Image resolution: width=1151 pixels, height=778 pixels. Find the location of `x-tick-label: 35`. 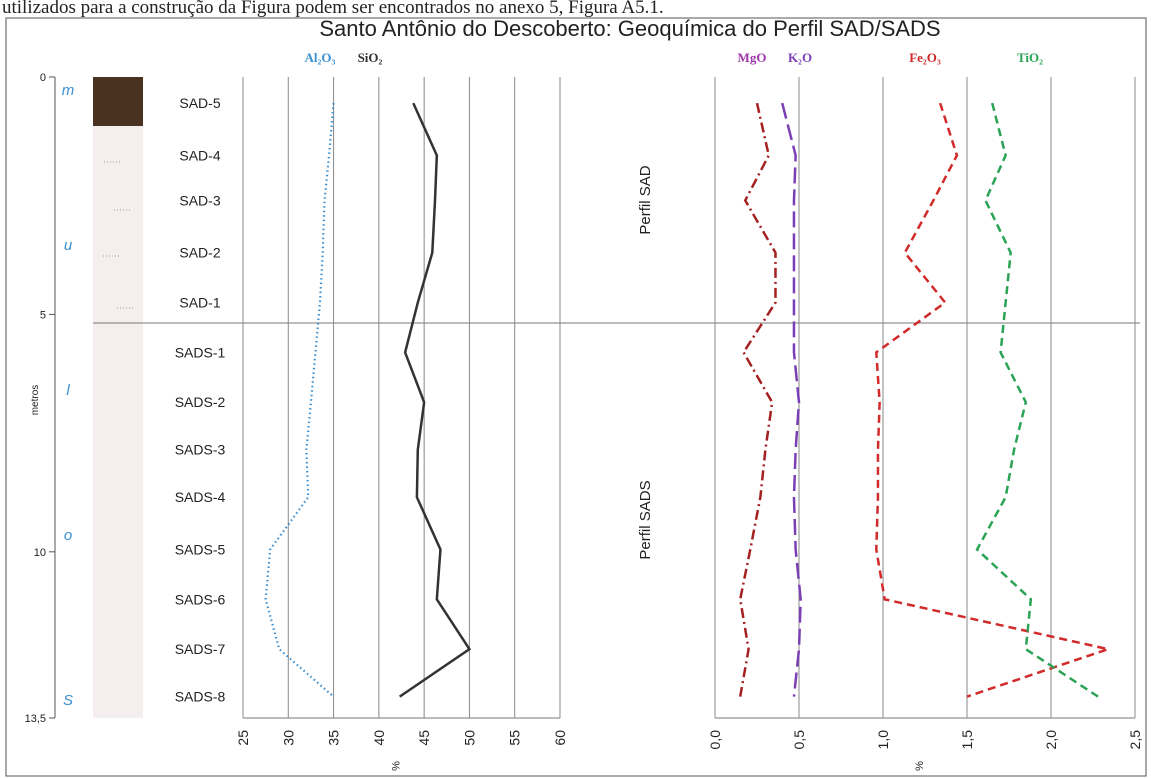

x-tick-label: 35 is located at coordinates (334, 738).